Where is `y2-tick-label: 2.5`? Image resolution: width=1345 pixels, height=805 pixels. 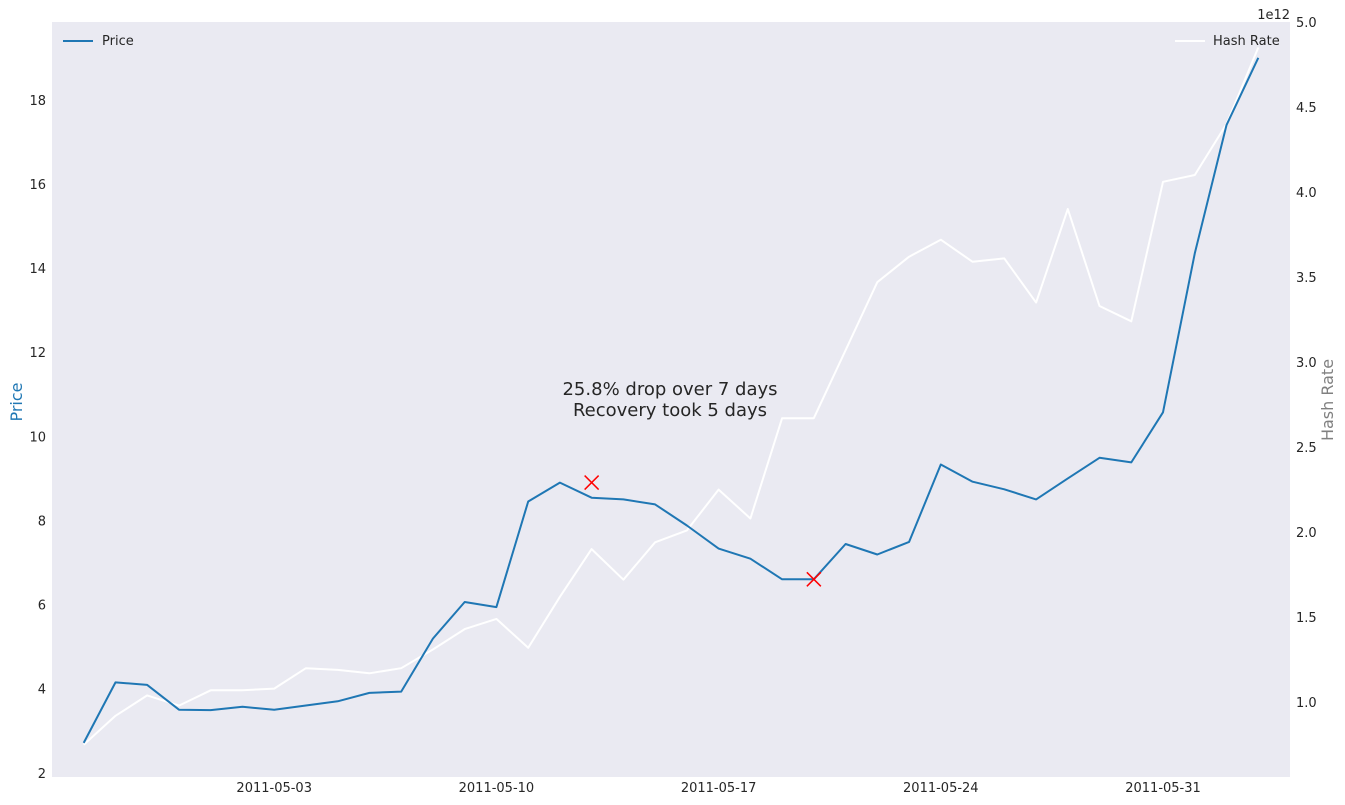
y2-tick-label: 2.5 is located at coordinates (1306, 448).